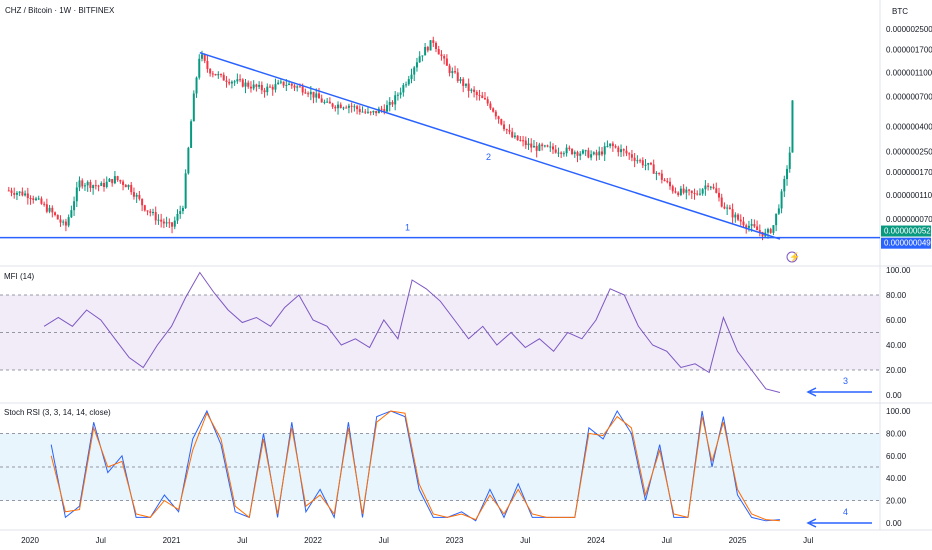 The width and height of the screenshot is (932, 550). Describe the element at coordinates (900, 11) in the screenshot. I see `currency-label: BTC` at that location.